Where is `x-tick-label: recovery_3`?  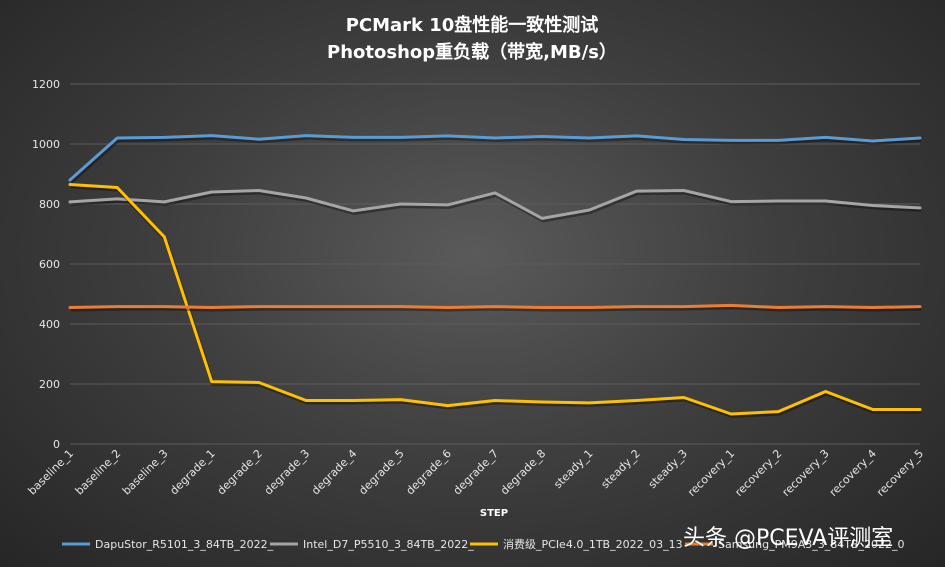
x-tick-label: recovery_3 is located at coordinates (806, 473).